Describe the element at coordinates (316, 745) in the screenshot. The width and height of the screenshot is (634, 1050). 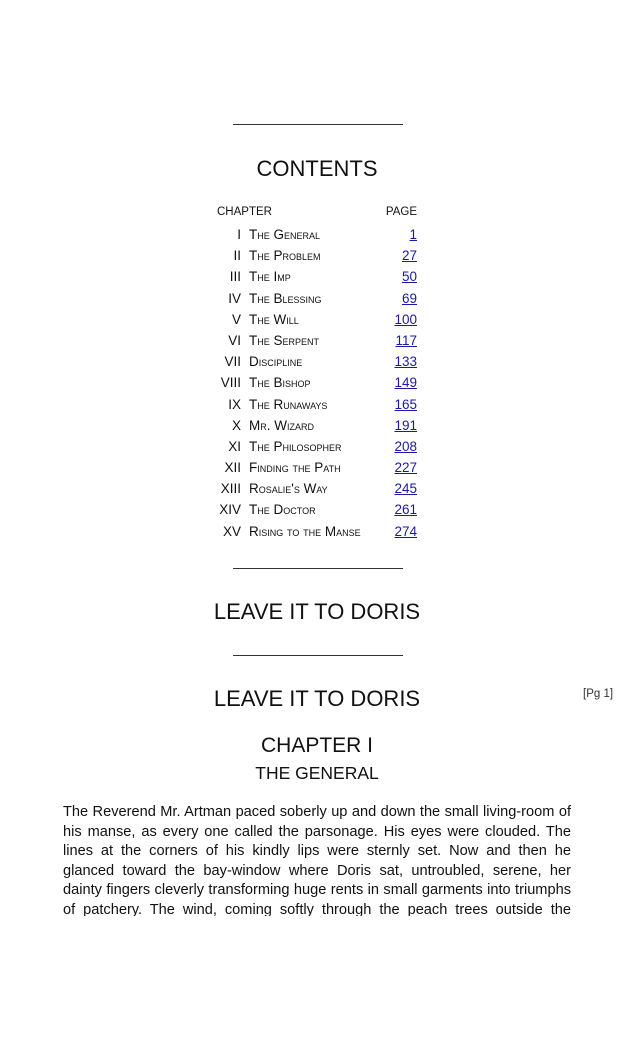
I see `chapter-heading: CHAPTER I` at that location.